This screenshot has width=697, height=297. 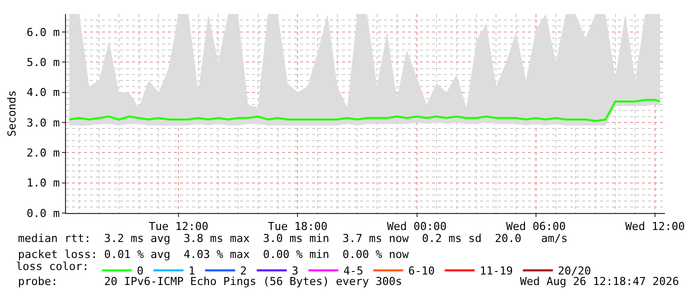 I want to click on y-tick-label: 0.0 m, so click(x=43, y=213).